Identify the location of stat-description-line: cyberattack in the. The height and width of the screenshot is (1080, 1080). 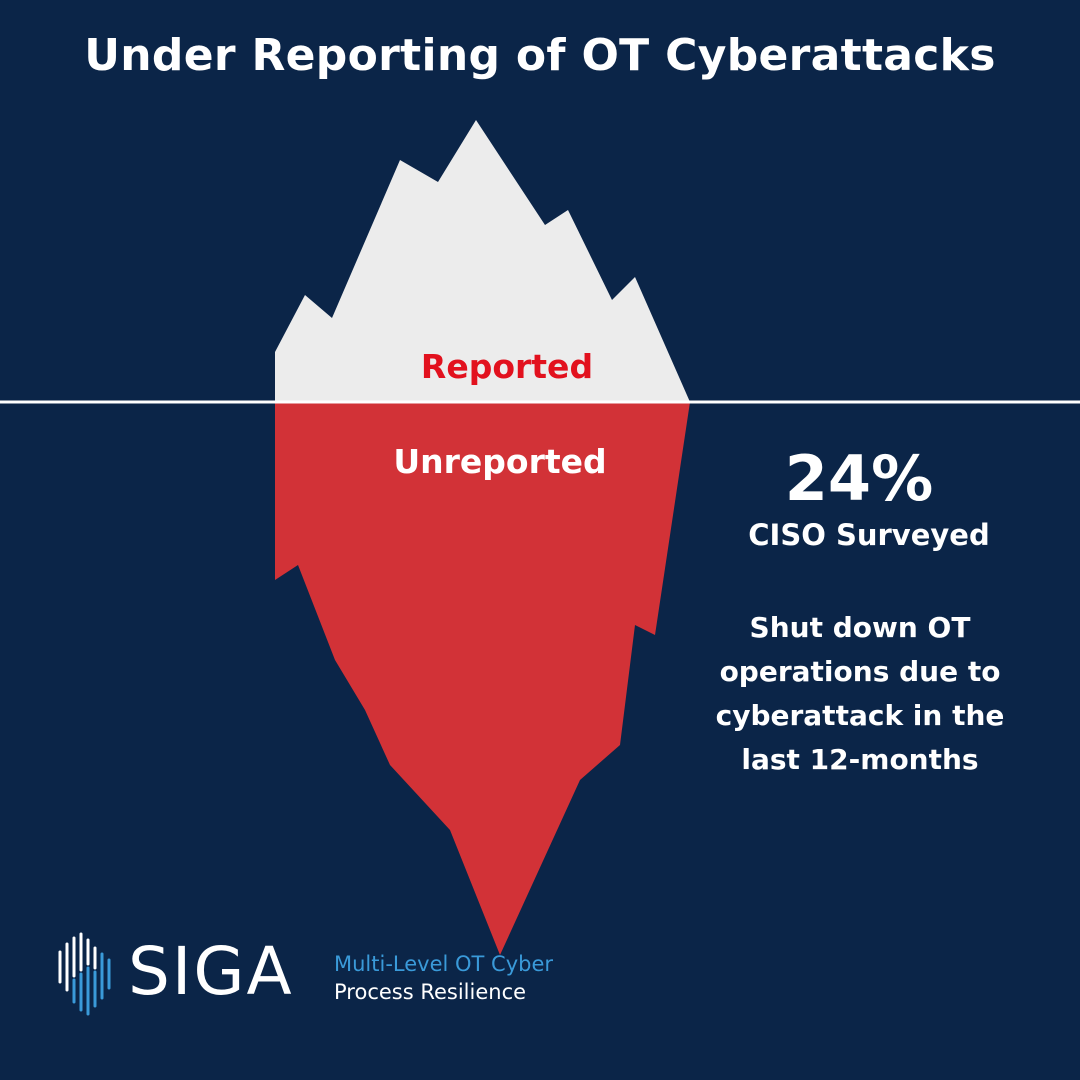
(860, 715).